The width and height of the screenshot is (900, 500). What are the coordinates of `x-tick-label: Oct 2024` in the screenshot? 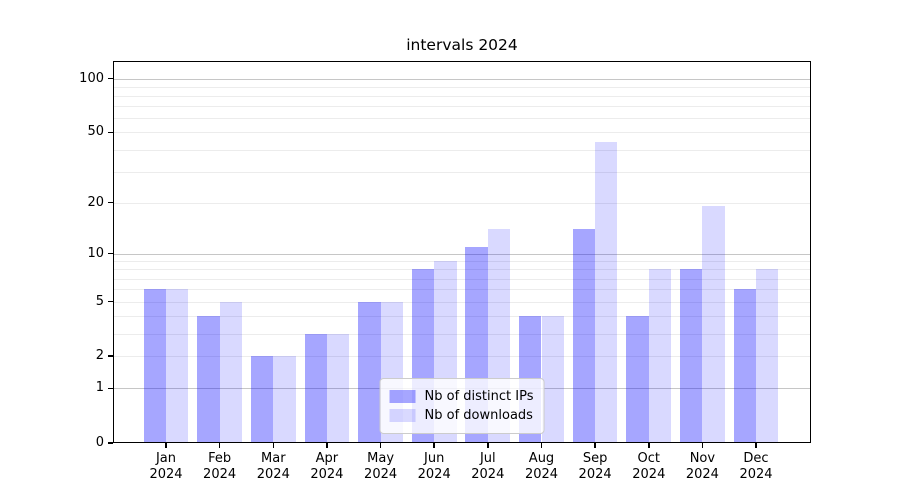 It's located at (649, 466).